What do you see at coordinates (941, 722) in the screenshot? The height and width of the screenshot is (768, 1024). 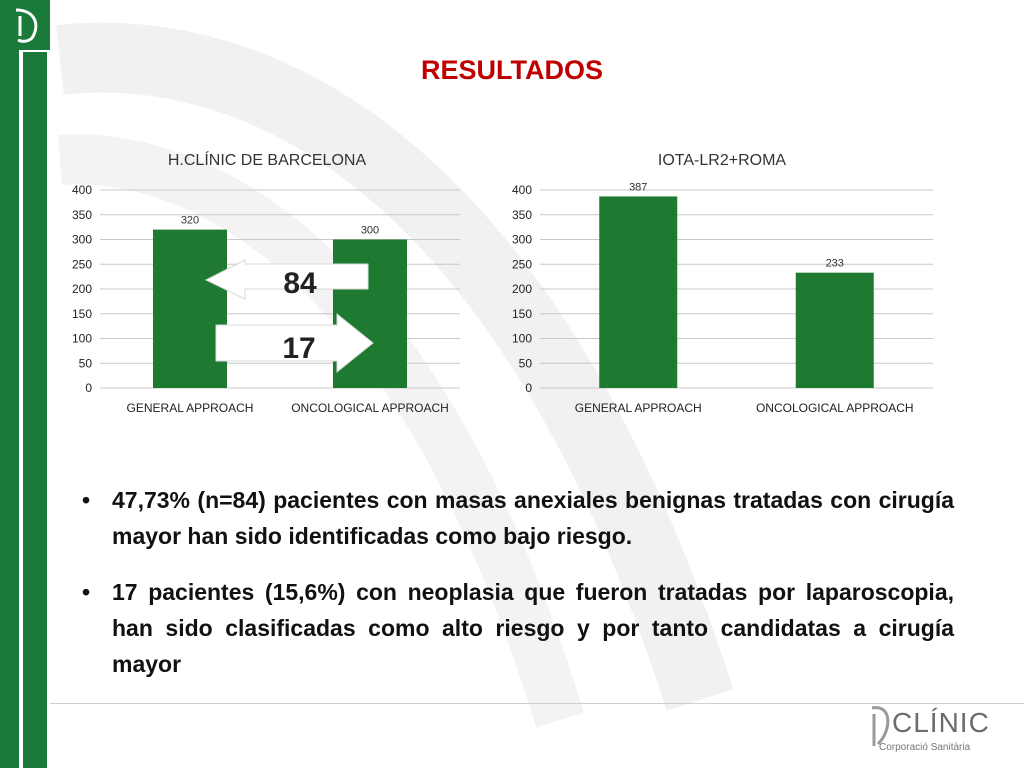 I see `clinic-logo-name: CLÍNIC` at bounding box center [941, 722].